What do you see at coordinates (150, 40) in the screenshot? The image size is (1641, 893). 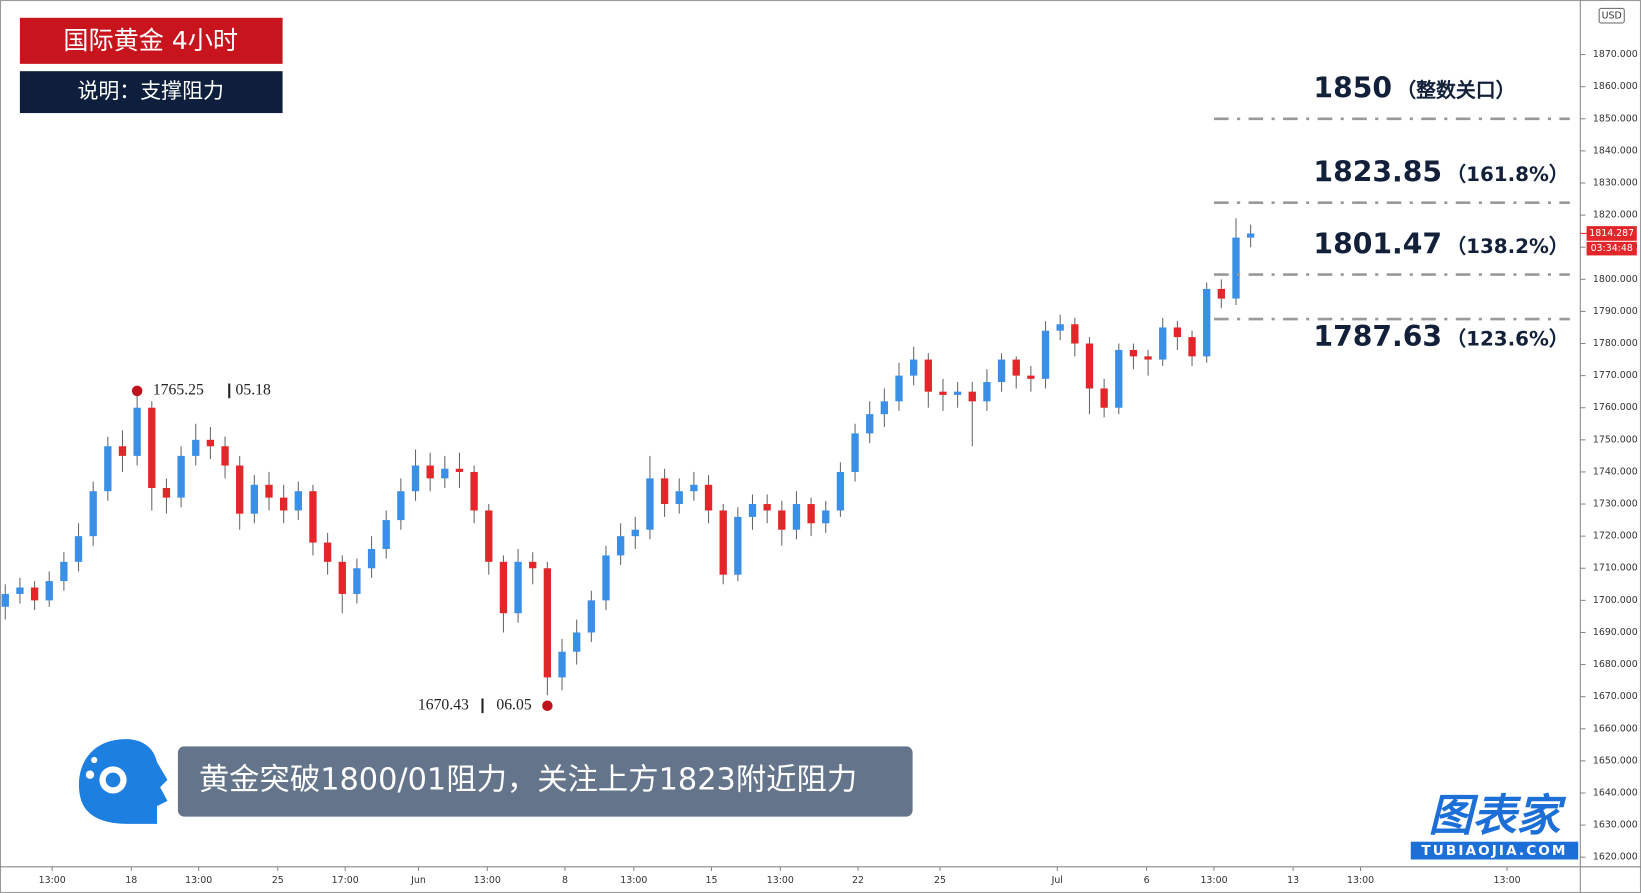 I see `title: 国际黄金 4小时` at bounding box center [150, 40].